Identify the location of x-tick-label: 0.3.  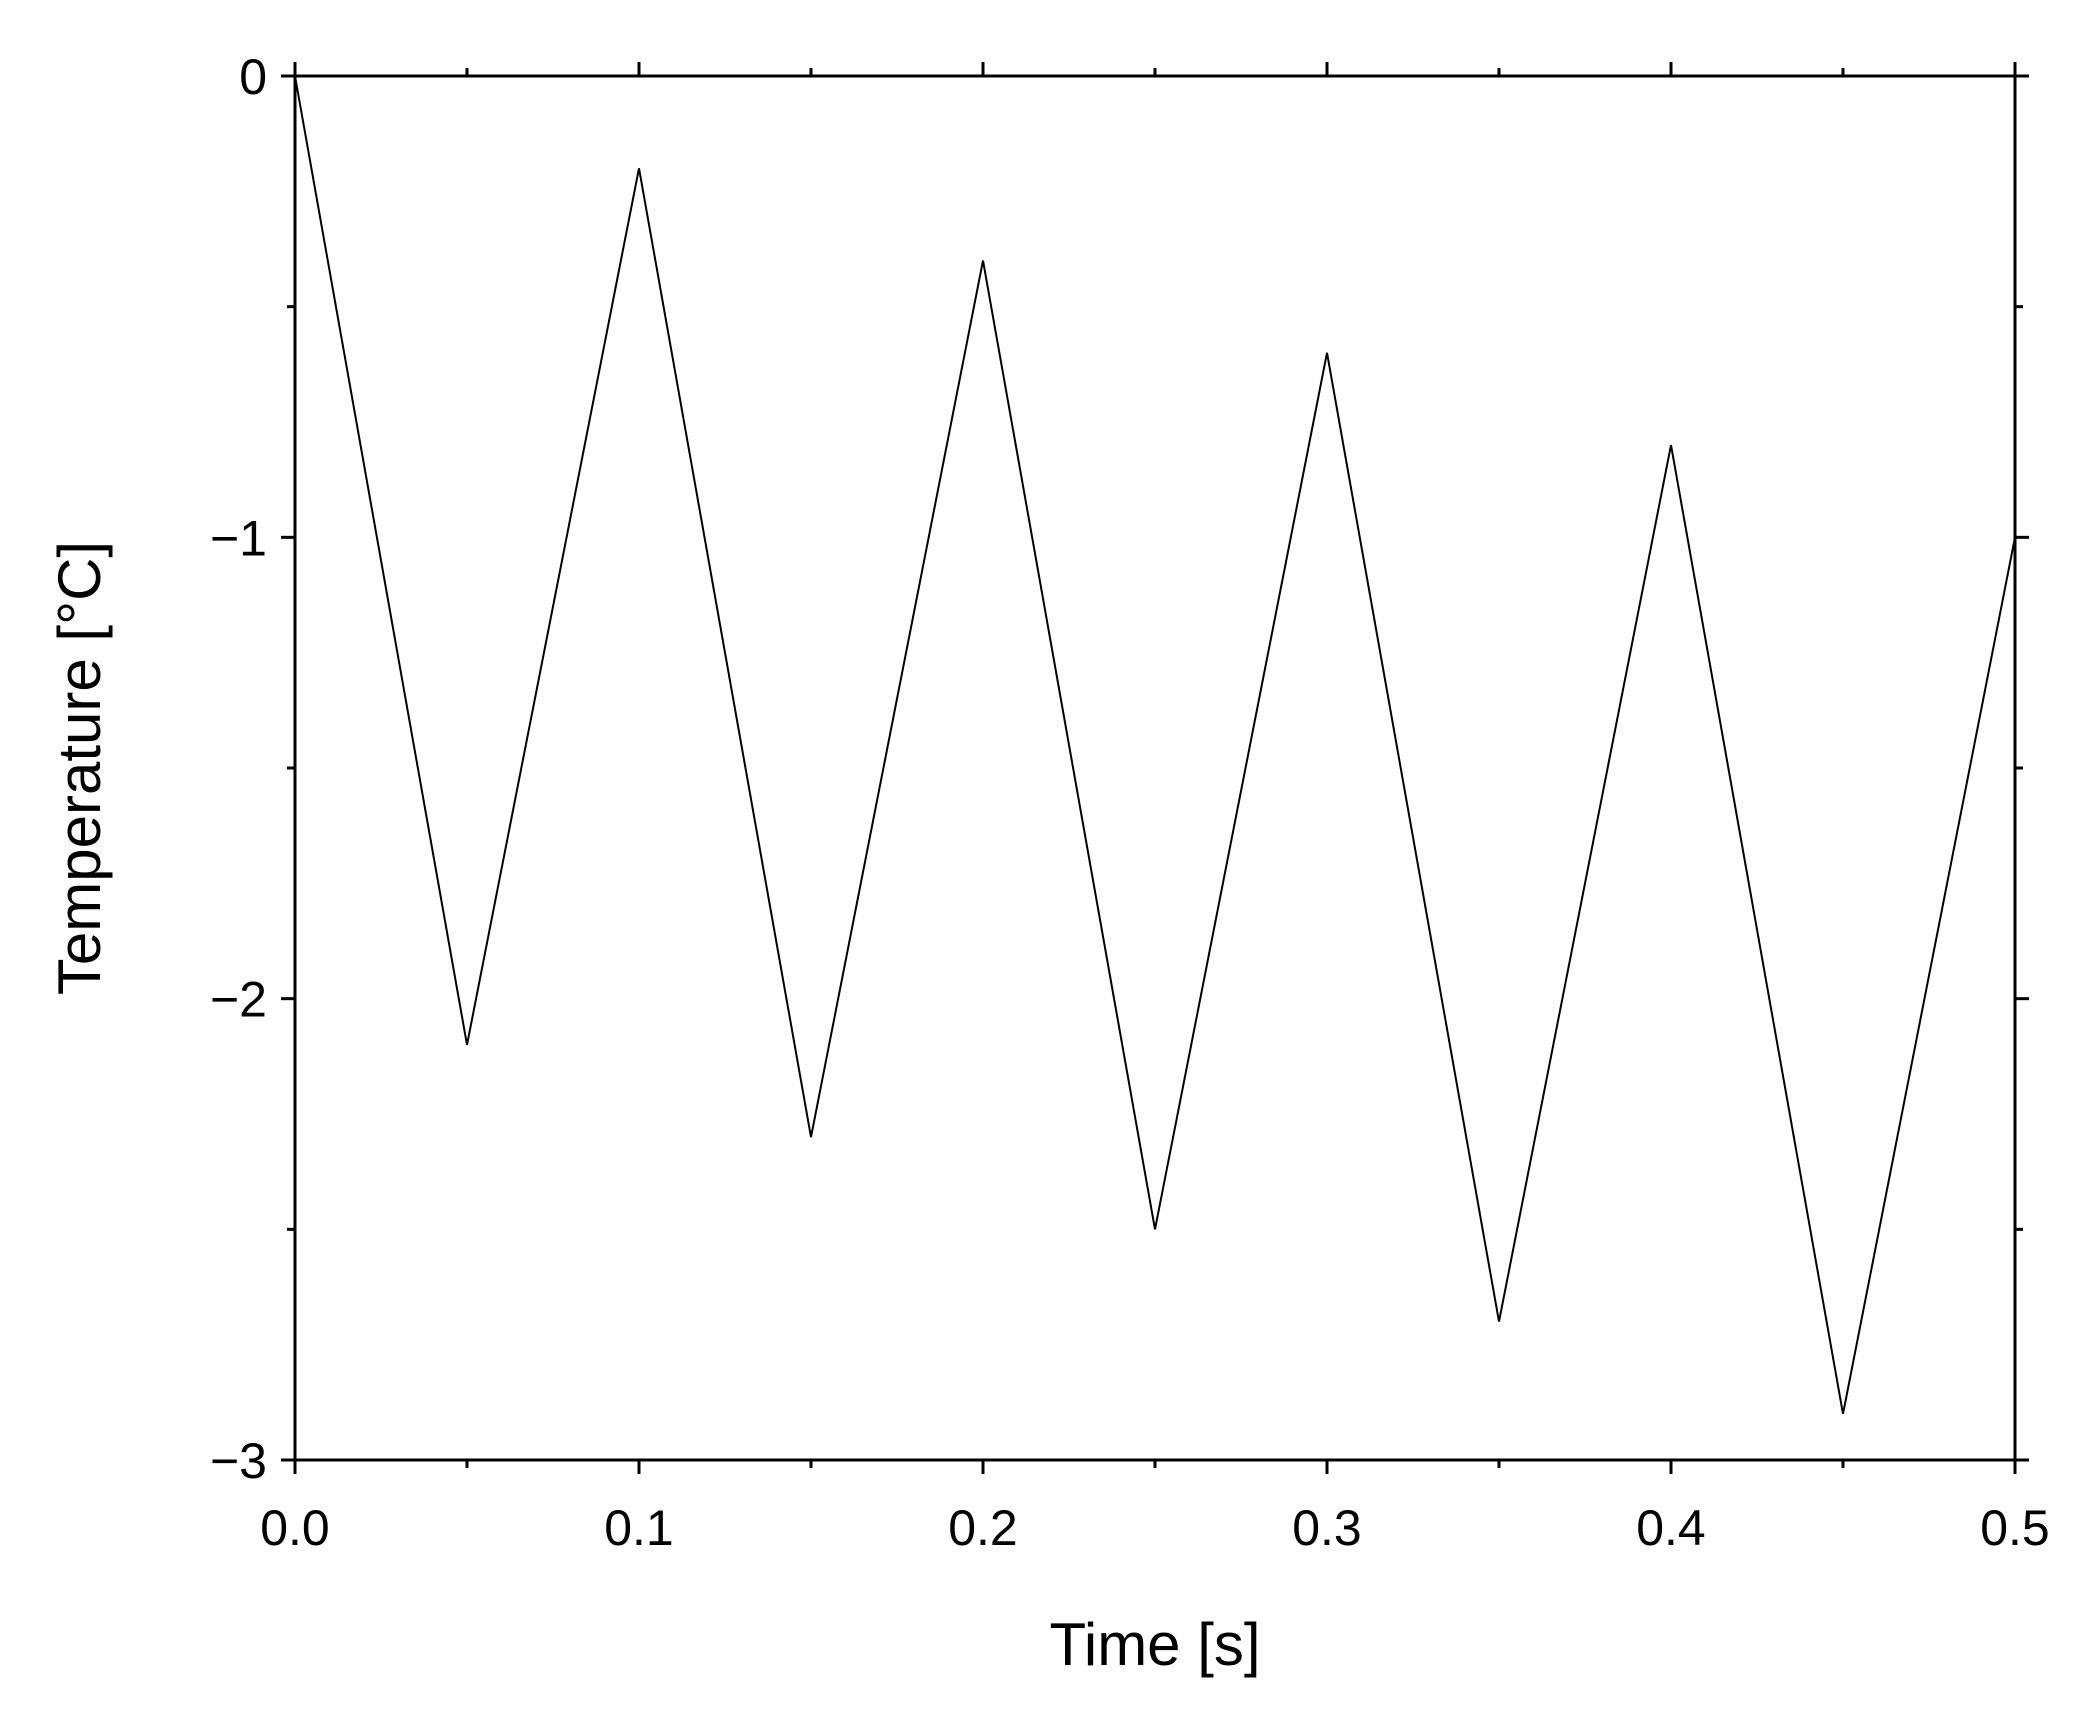
(1327, 1528).